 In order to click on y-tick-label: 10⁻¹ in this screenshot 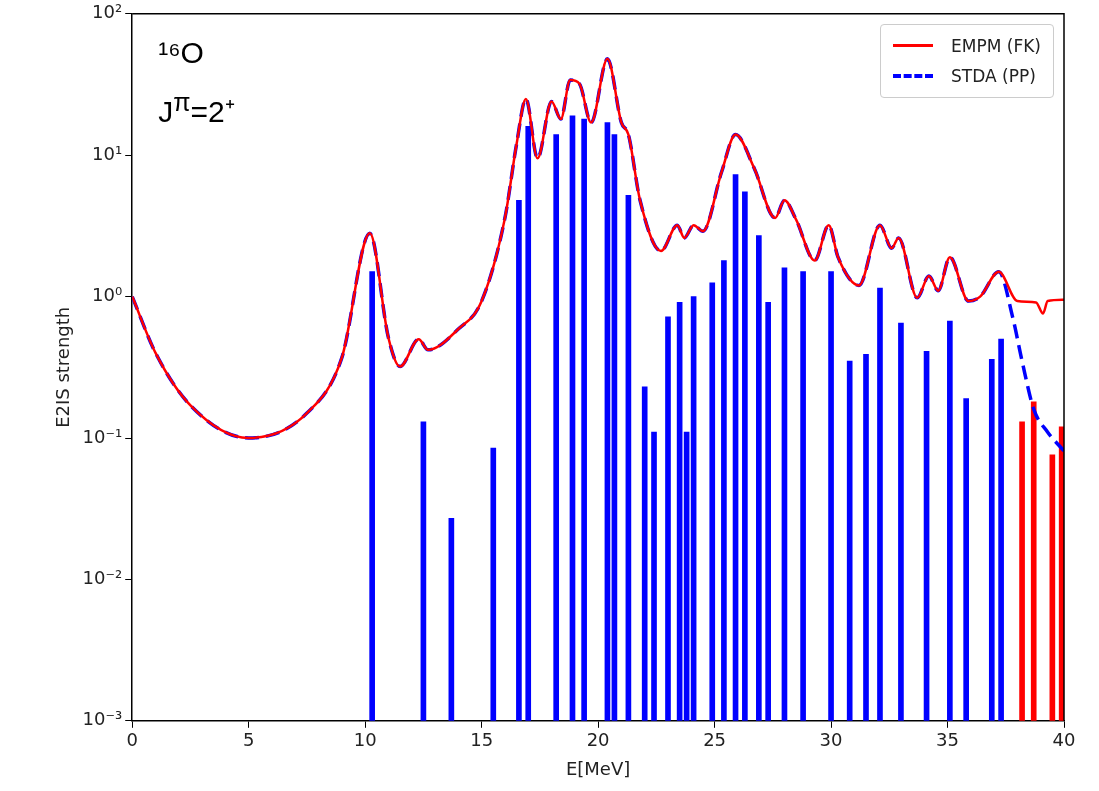, I will do `click(102, 436)`.